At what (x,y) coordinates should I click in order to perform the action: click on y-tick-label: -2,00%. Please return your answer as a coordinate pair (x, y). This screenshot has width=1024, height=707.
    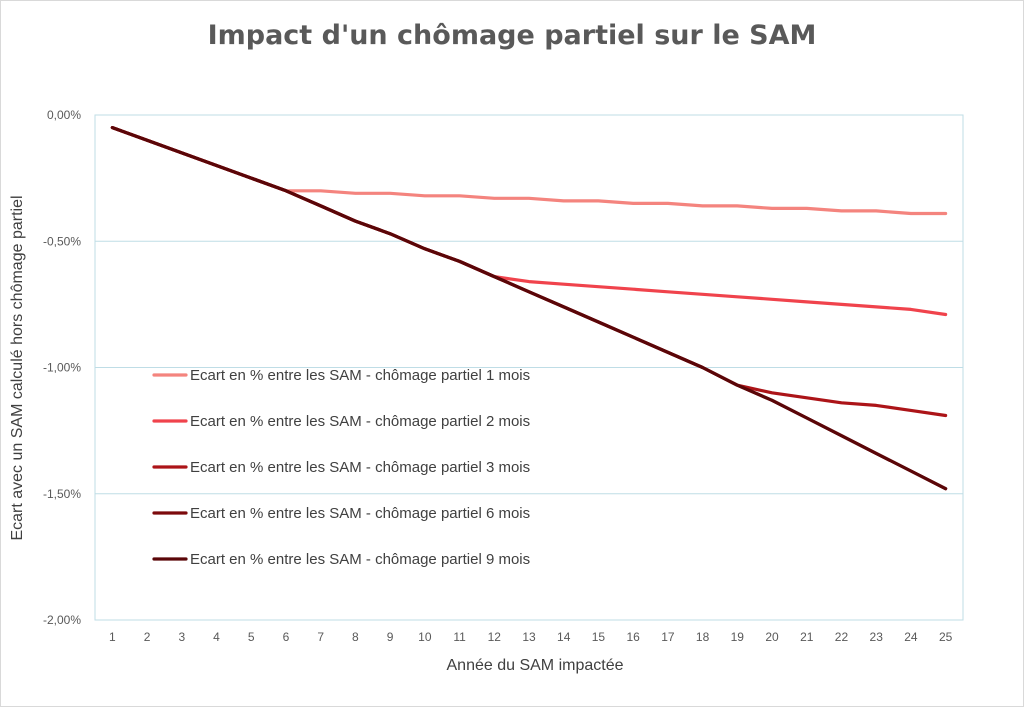
    Looking at the image, I should click on (62, 620).